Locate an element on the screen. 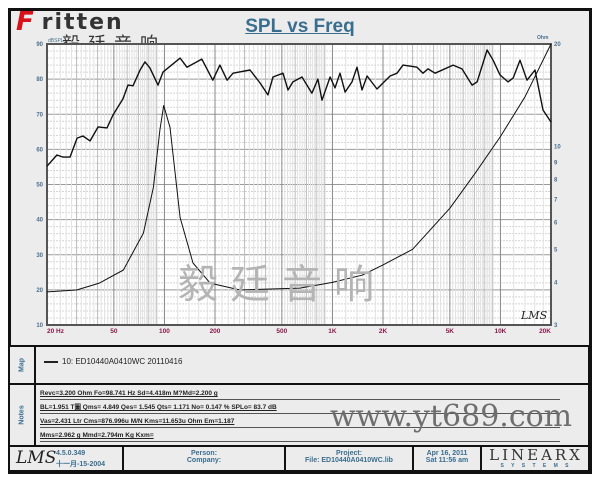 The image size is (600, 480). y-left-tick-label: 90 is located at coordinates (39, 45).